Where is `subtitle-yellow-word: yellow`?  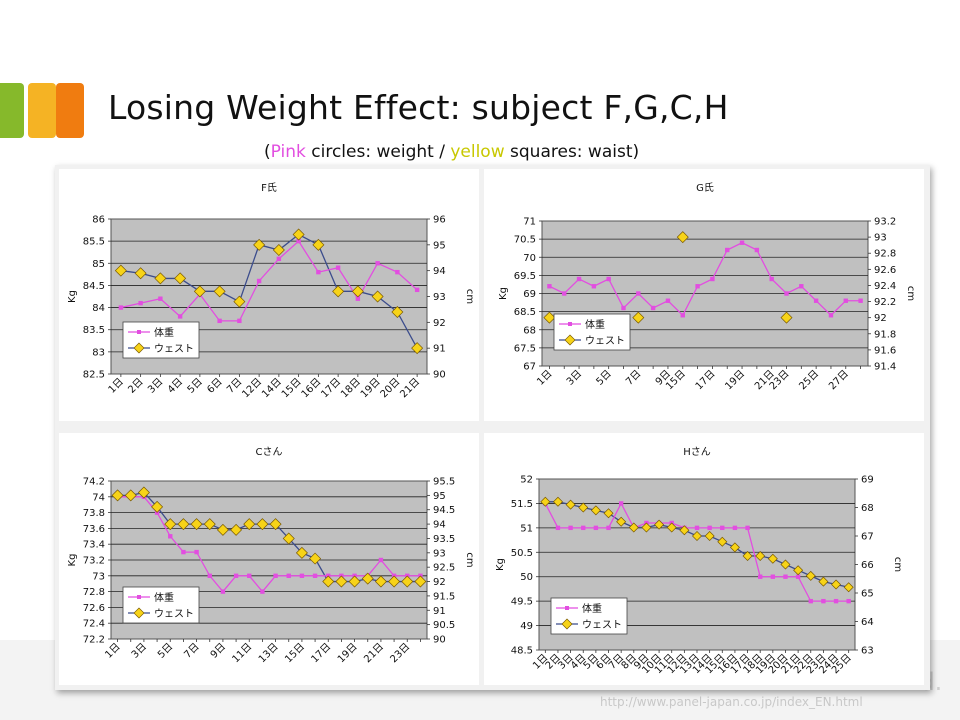 subtitle-yellow-word: yellow is located at coordinates (477, 152).